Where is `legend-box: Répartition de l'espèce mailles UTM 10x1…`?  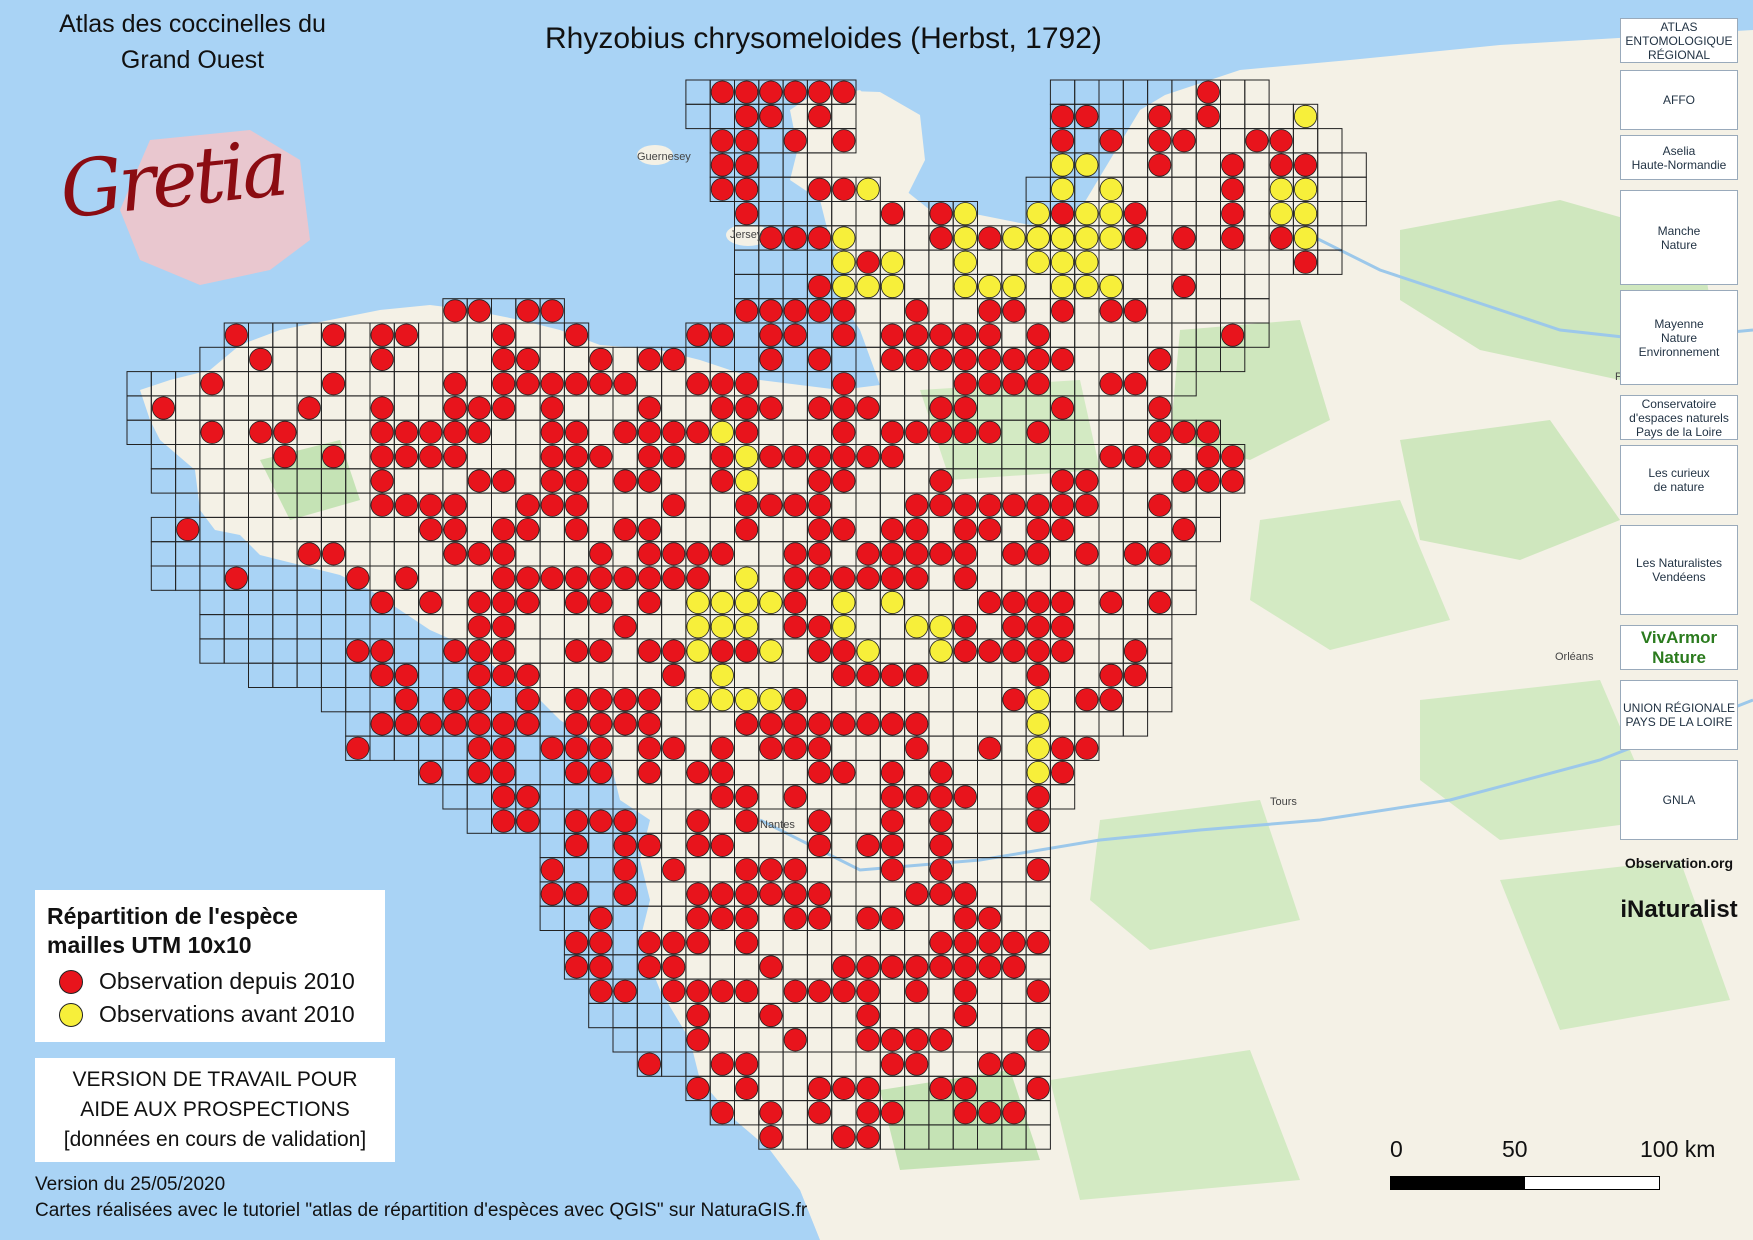
legend-box: Répartition de l'espèce mailles UTM 10x1… is located at coordinates (210, 966).